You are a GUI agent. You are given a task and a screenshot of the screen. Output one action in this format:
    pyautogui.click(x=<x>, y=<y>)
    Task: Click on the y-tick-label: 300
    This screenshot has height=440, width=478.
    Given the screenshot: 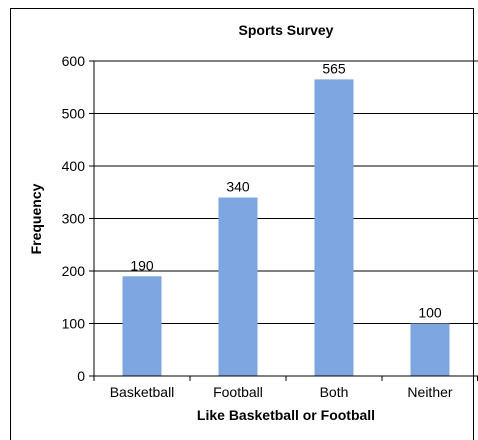 What is the action you would take?
    pyautogui.click(x=74, y=219)
    